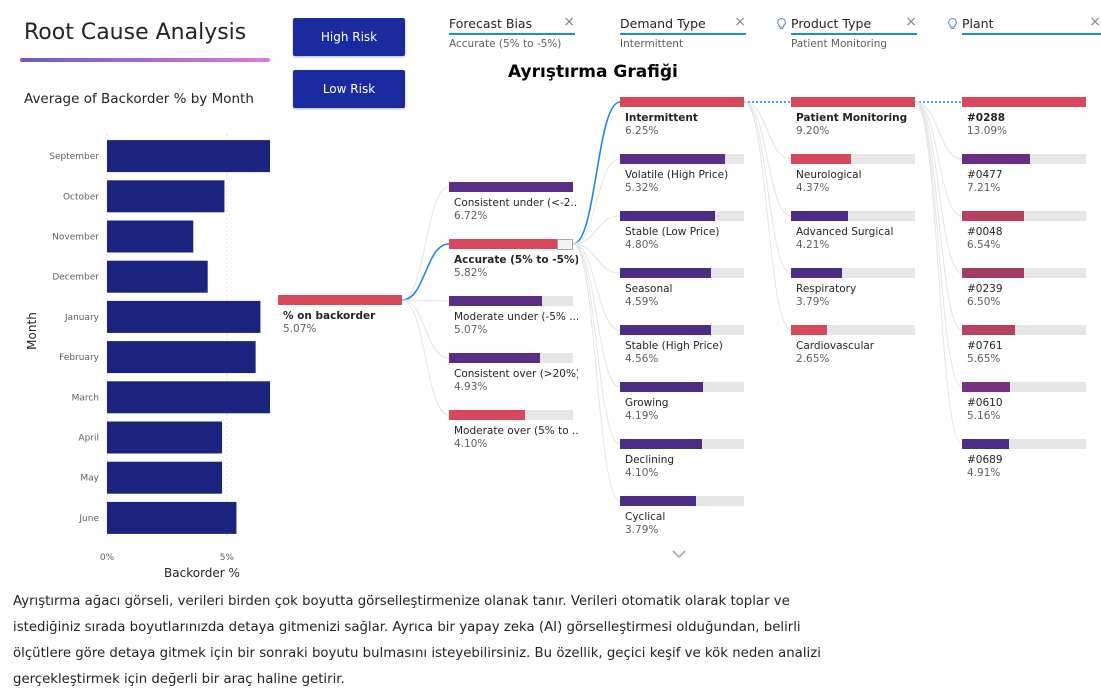  What do you see at coordinates (826, 289) in the screenshot?
I see `node-label: Respiratory` at bounding box center [826, 289].